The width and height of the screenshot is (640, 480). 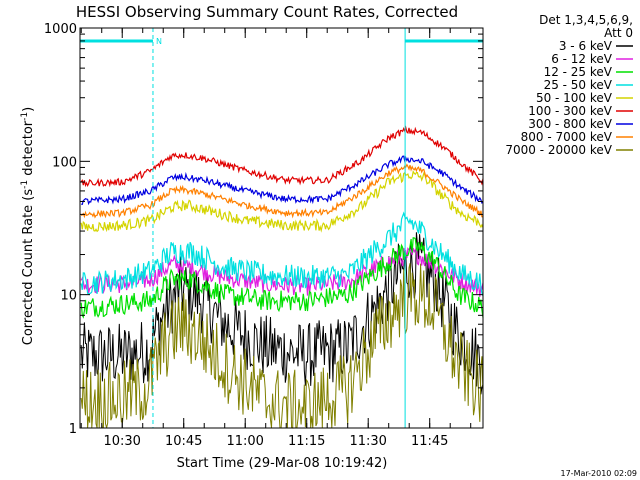 What do you see at coordinates (567, 137) in the screenshot?
I see `legend-label-7: 800 - 7000 keV` at bounding box center [567, 137].